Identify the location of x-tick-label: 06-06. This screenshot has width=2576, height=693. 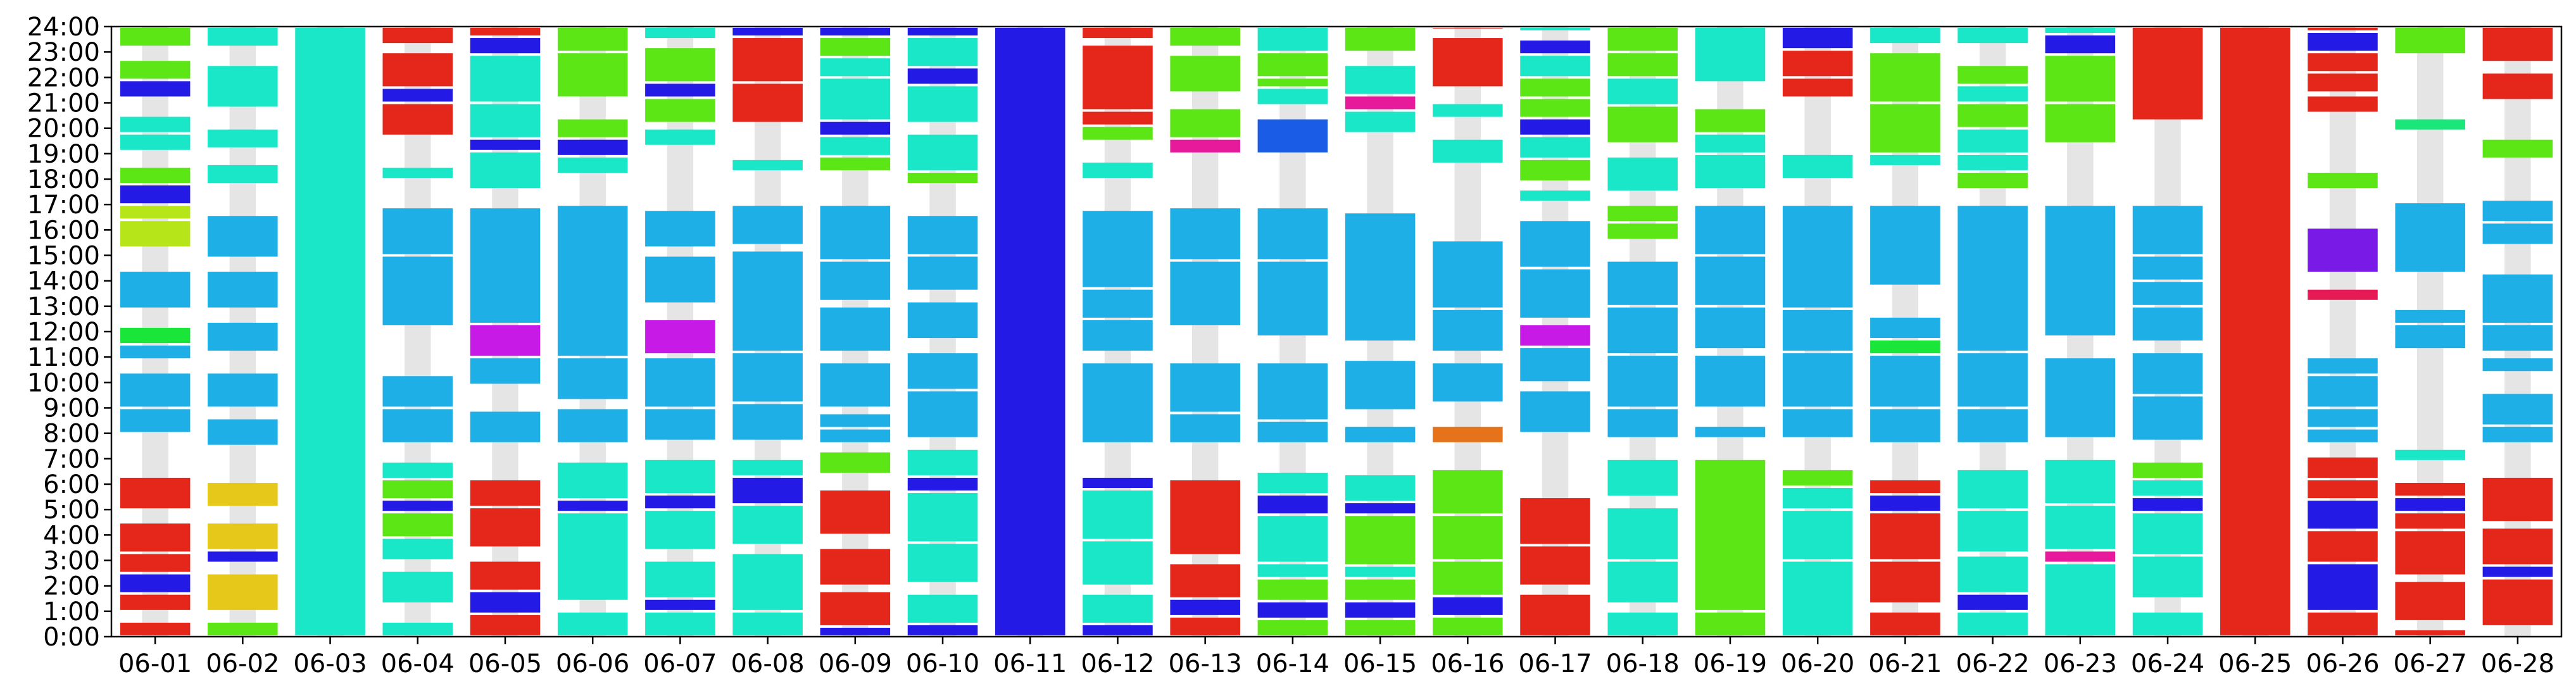
(592, 663).